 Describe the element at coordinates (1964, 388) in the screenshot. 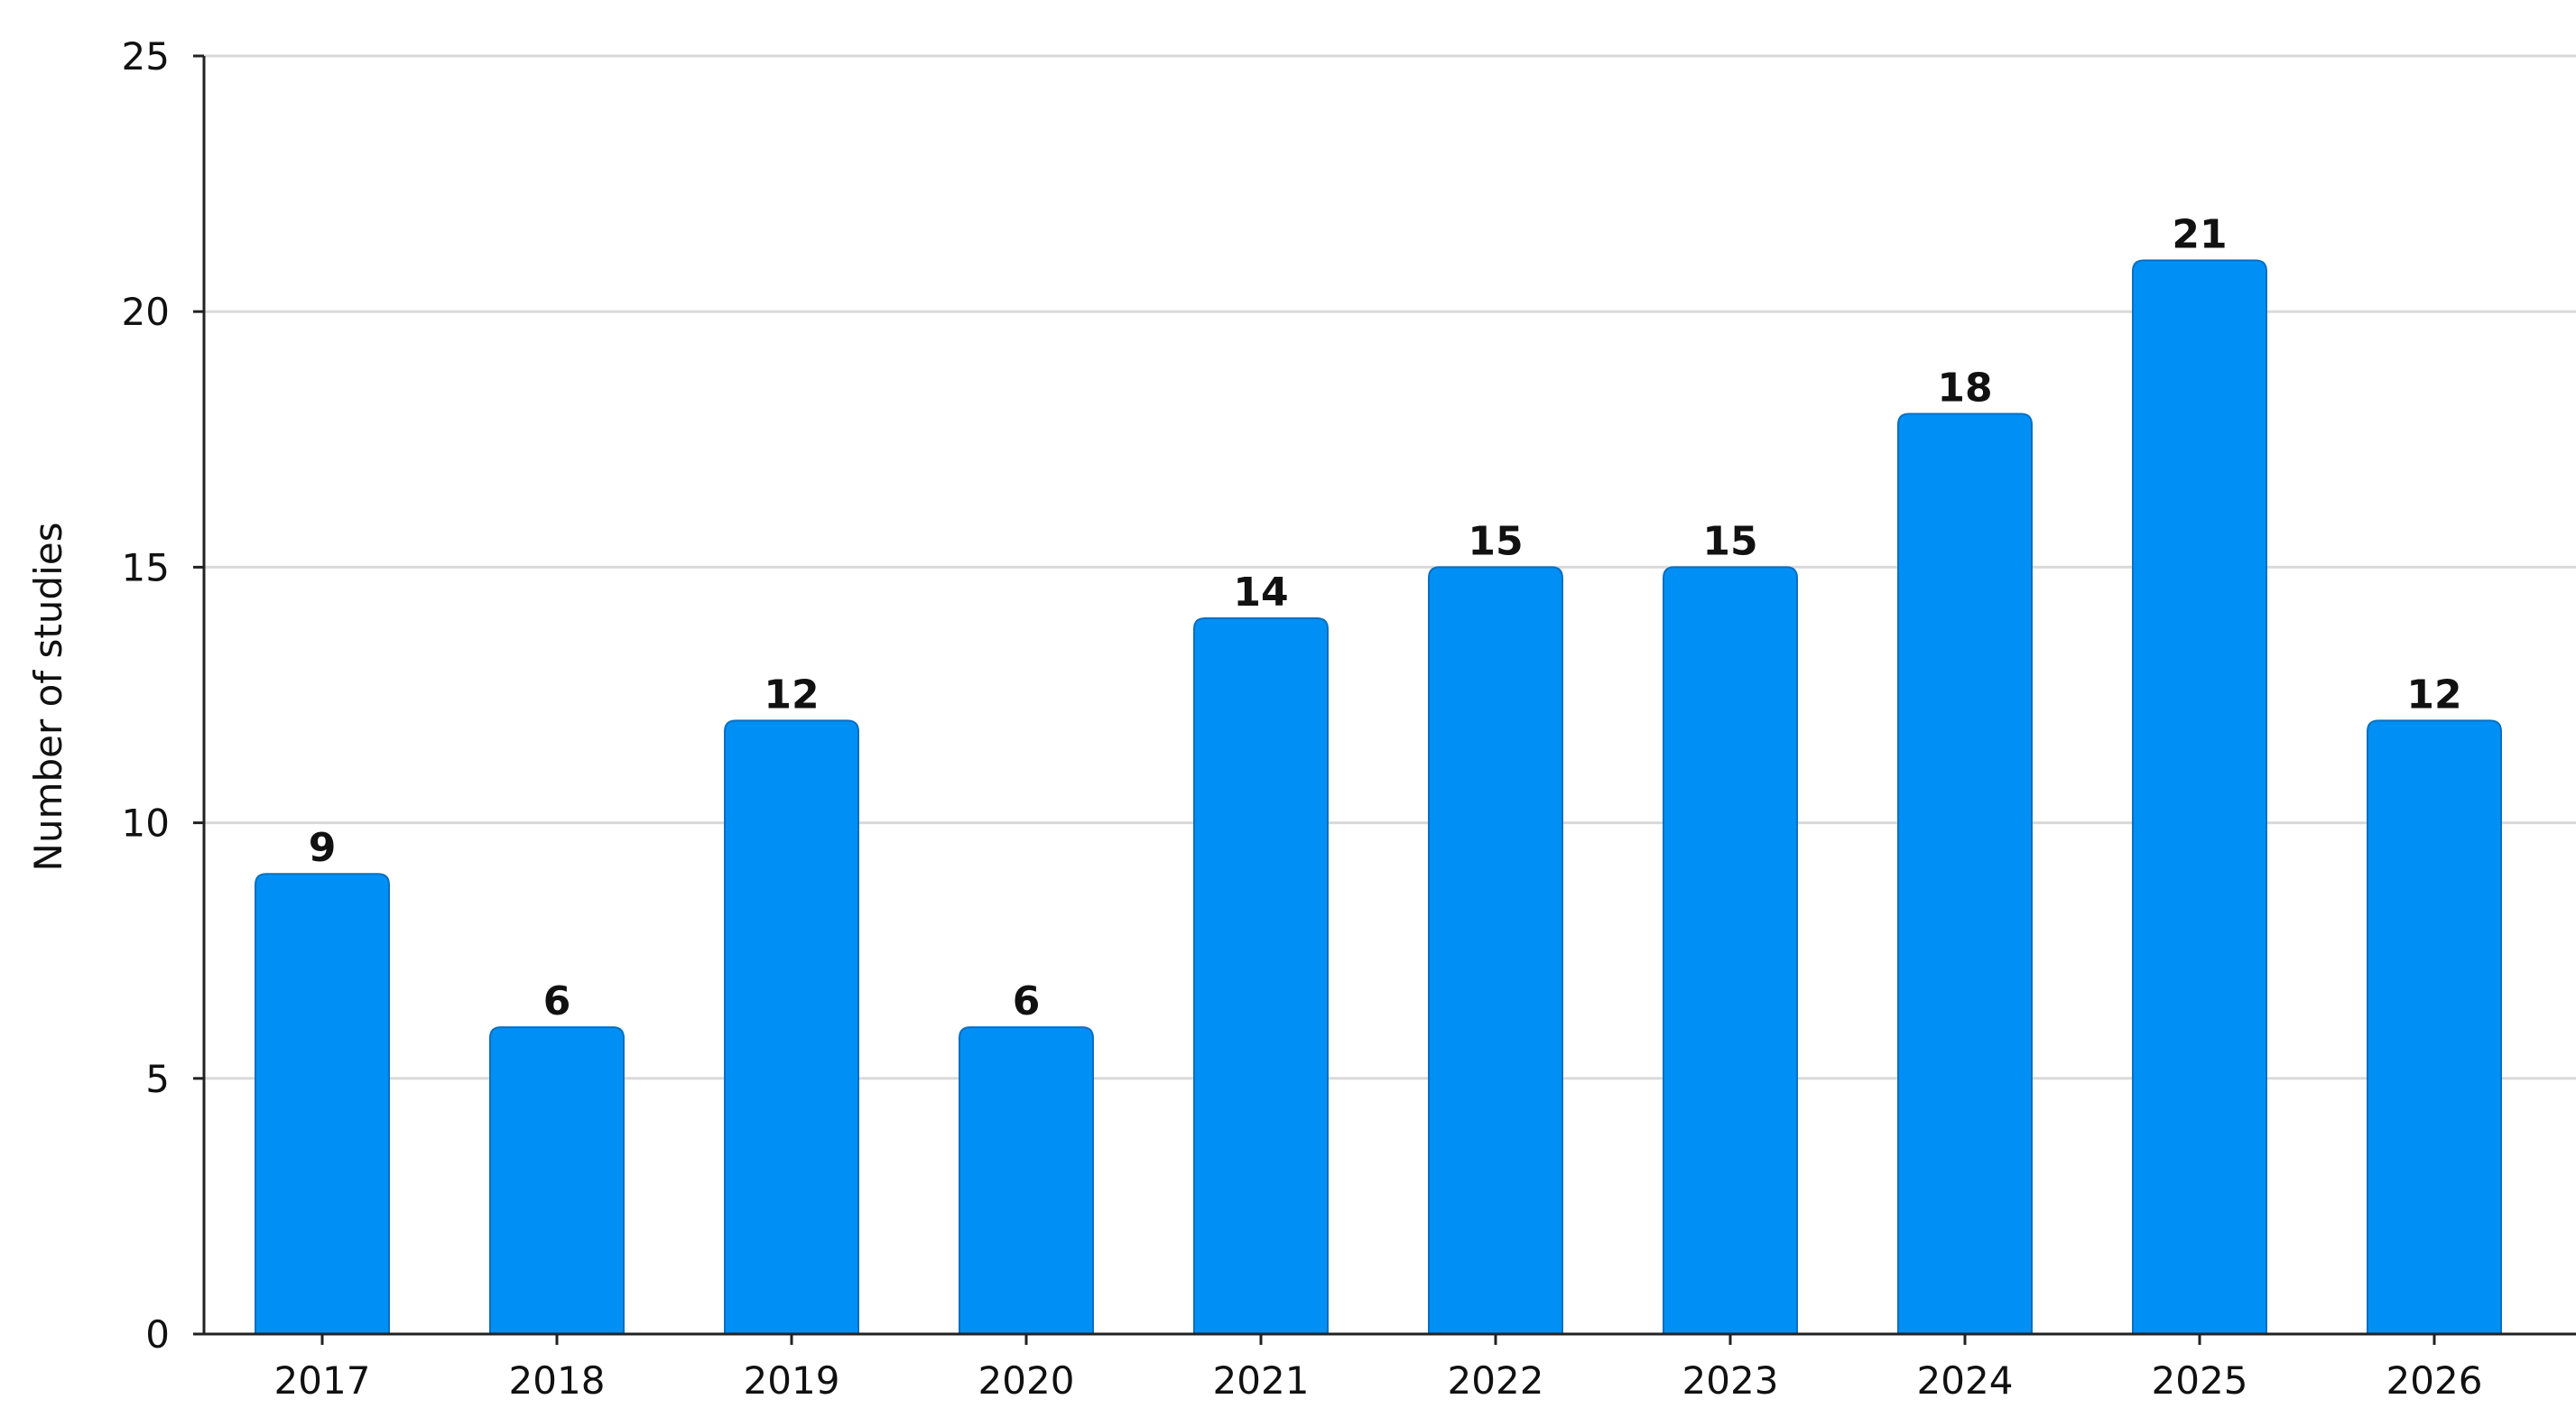

I see `bar-value-label: 18` at that location.